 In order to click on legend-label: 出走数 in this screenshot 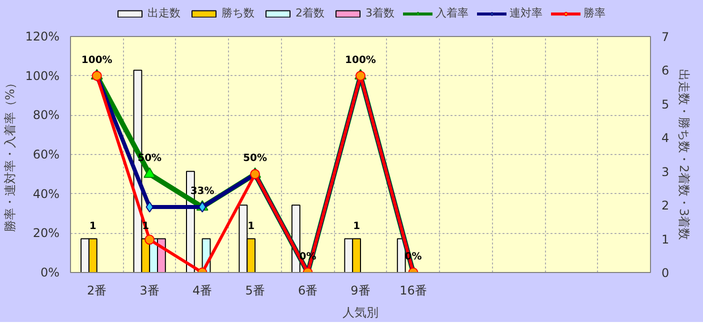, I will do `click(164, 13)`.